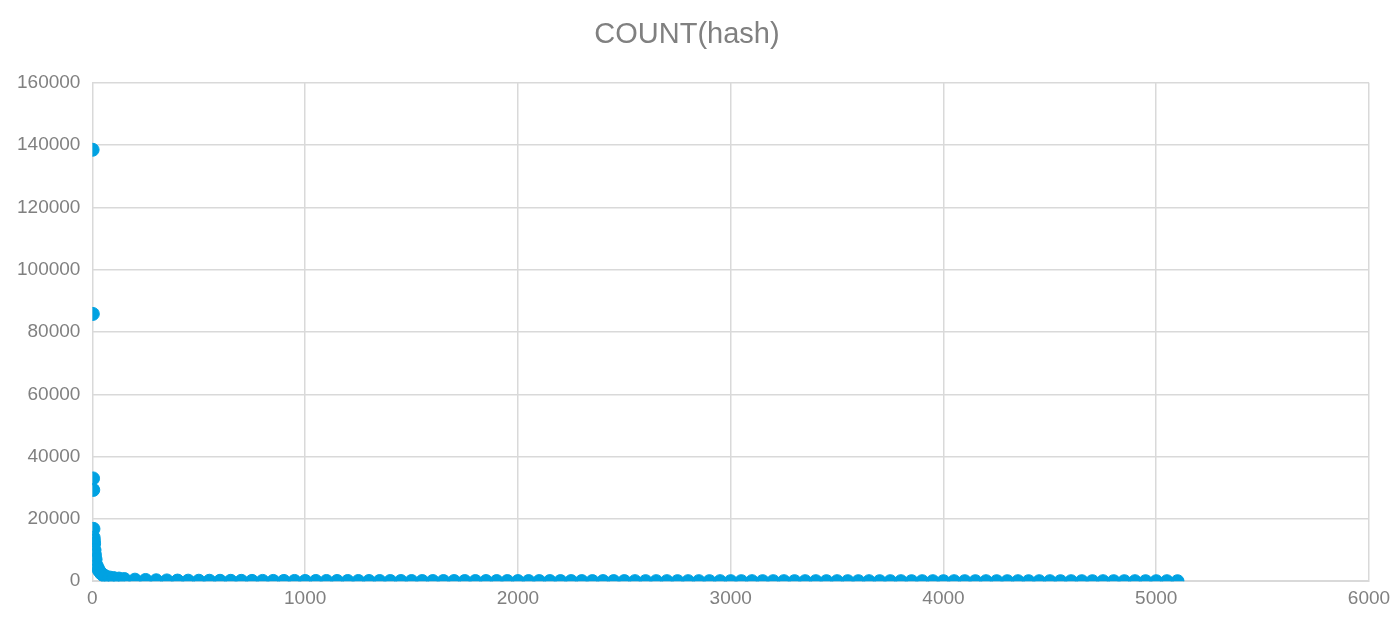 The image size is (1399, 621). What do you see at coordinates (49, 206) in the screenshot?
I see `y-tick-label: 120000` at bounding box center [49, 206].